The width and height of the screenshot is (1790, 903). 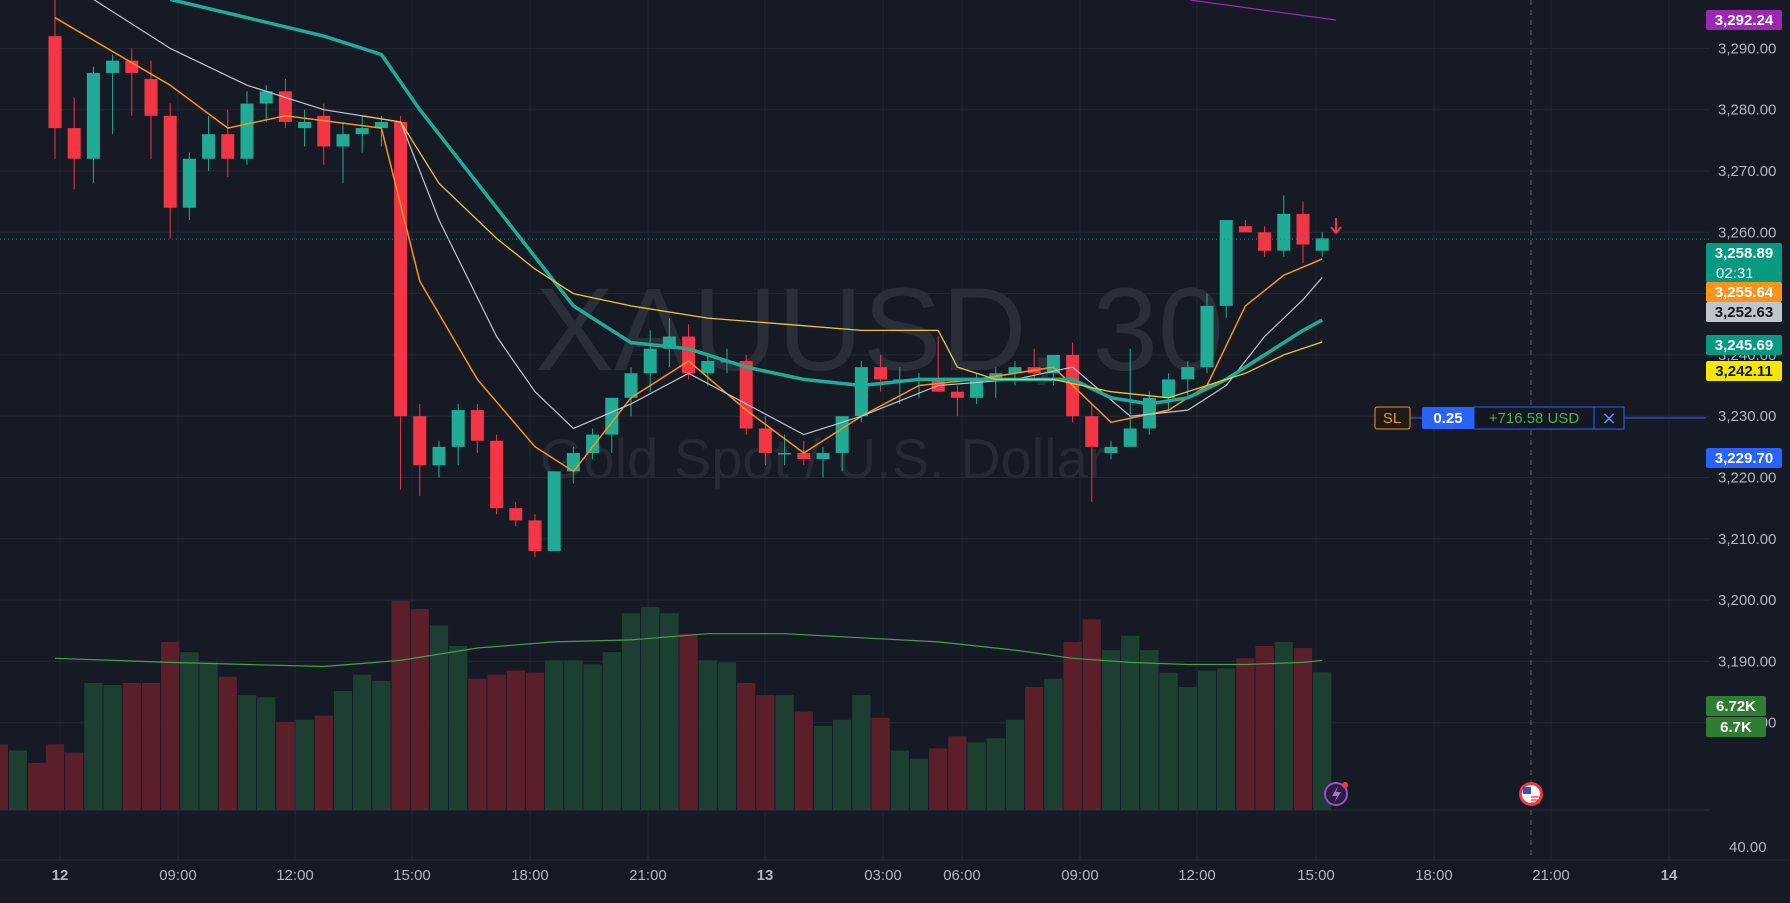 What do you see at coordinates (1744, 253) in the screenshot?
I see `price-badge-value: 3,258.89` at bounding box center [1744, 253].